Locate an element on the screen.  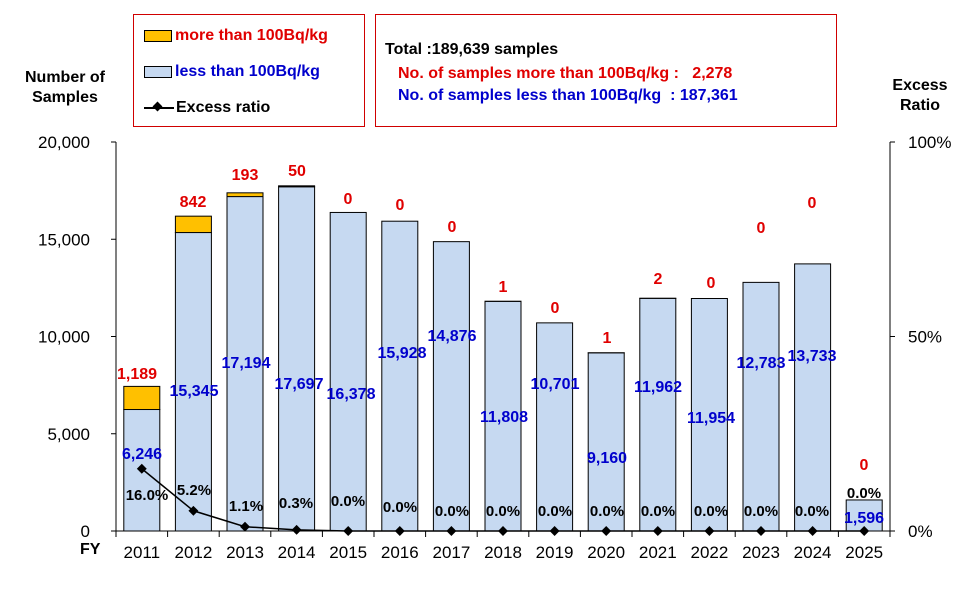
x-axis-tick-label: 2016 is located at coordinates (400, 552).